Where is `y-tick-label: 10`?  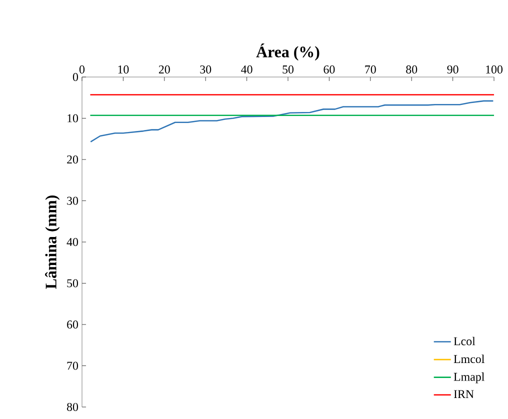
y-tick-label: 10 is located at coordinates (73, 118).